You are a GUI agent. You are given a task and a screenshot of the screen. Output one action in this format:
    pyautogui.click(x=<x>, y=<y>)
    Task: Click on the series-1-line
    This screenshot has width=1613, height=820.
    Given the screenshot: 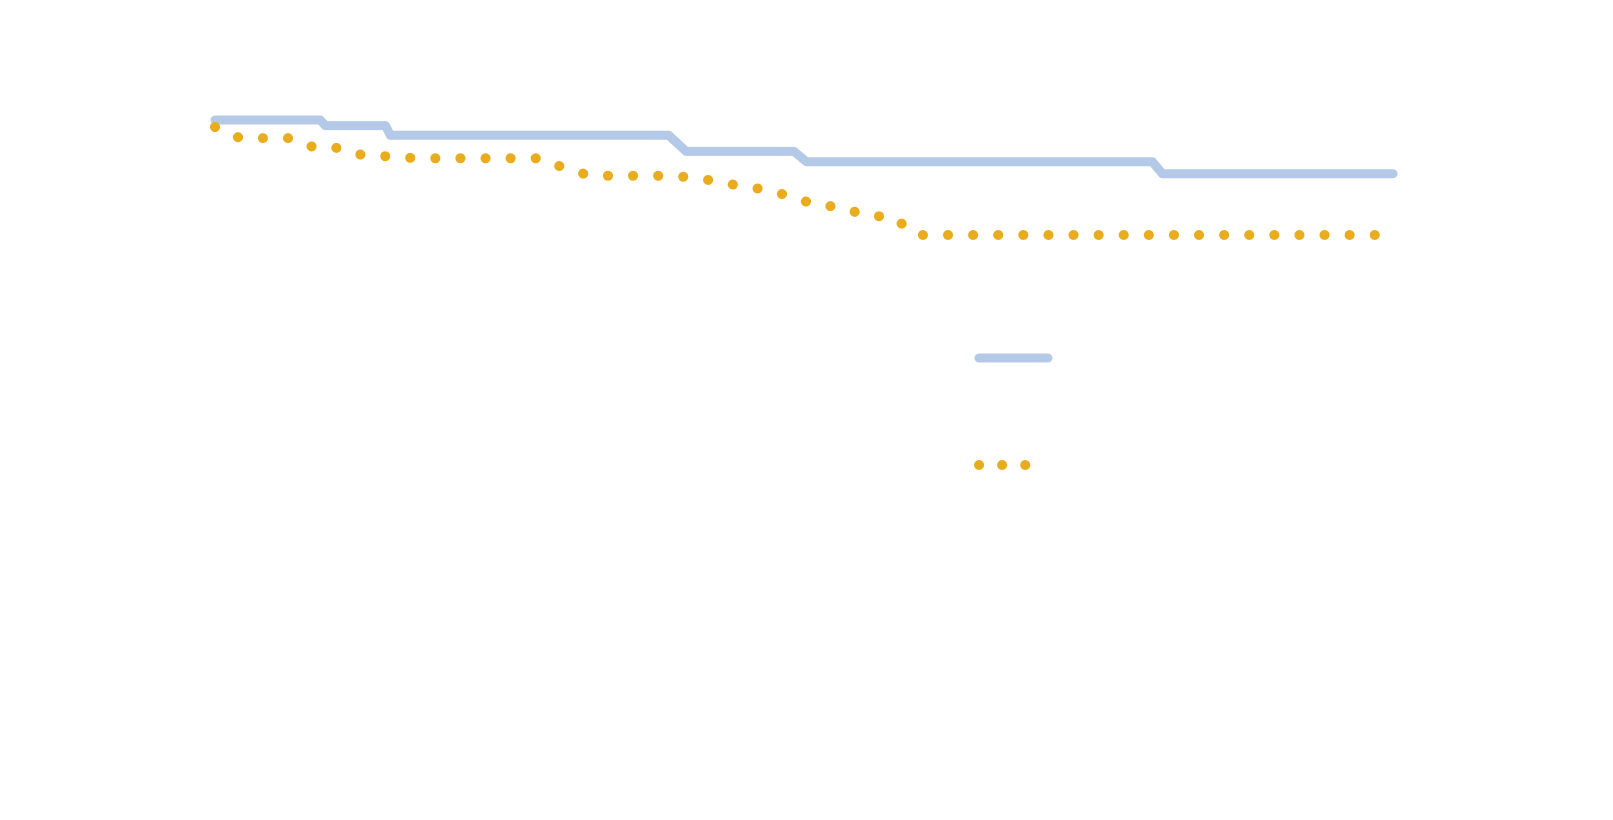 What is the action you would take?
    pyautogui.click(x=804, y=147)
    